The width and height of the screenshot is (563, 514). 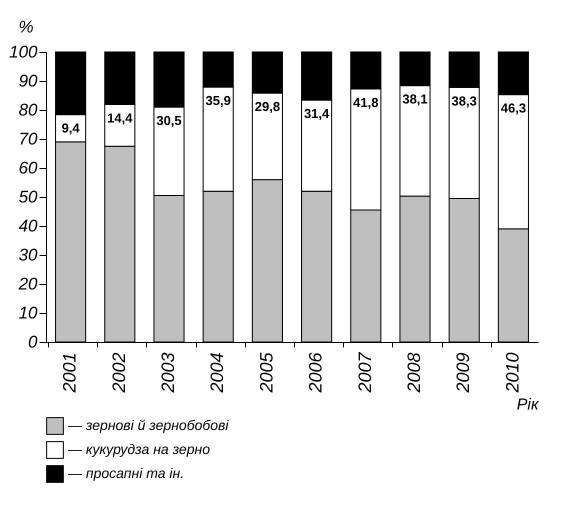 What do you see at coordinates (266, 373) in the screenshot?
I see `x-tick-label: 2005` at bounding box center [266, 373].